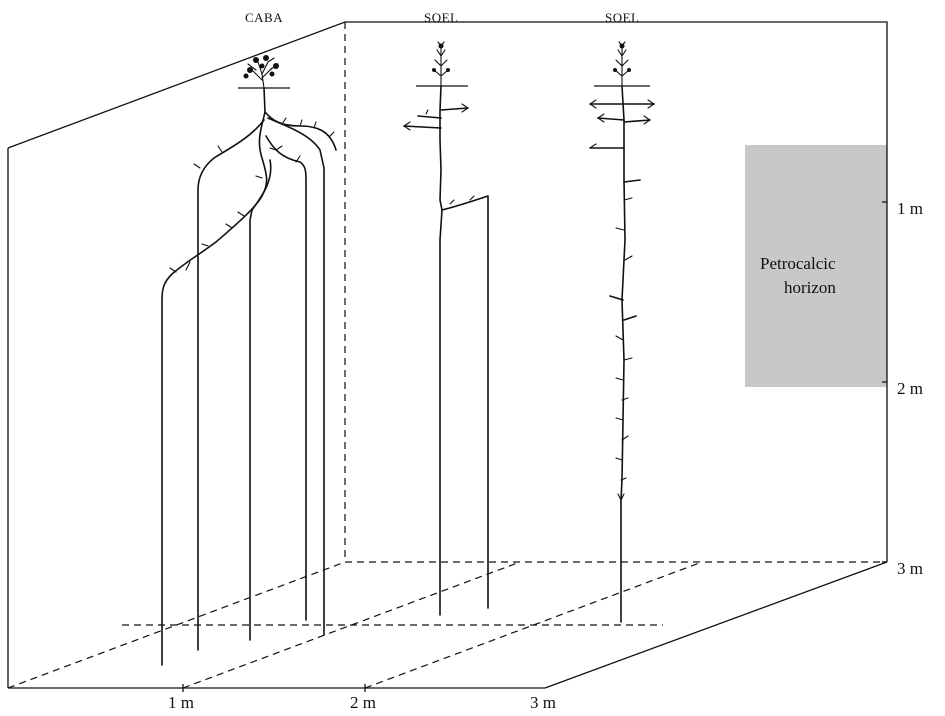 The height and width of the screenshot is (716, 945). Describe the element at coordinates (622, 354) in the screenshot. I see `soel2-root-system` at that location.